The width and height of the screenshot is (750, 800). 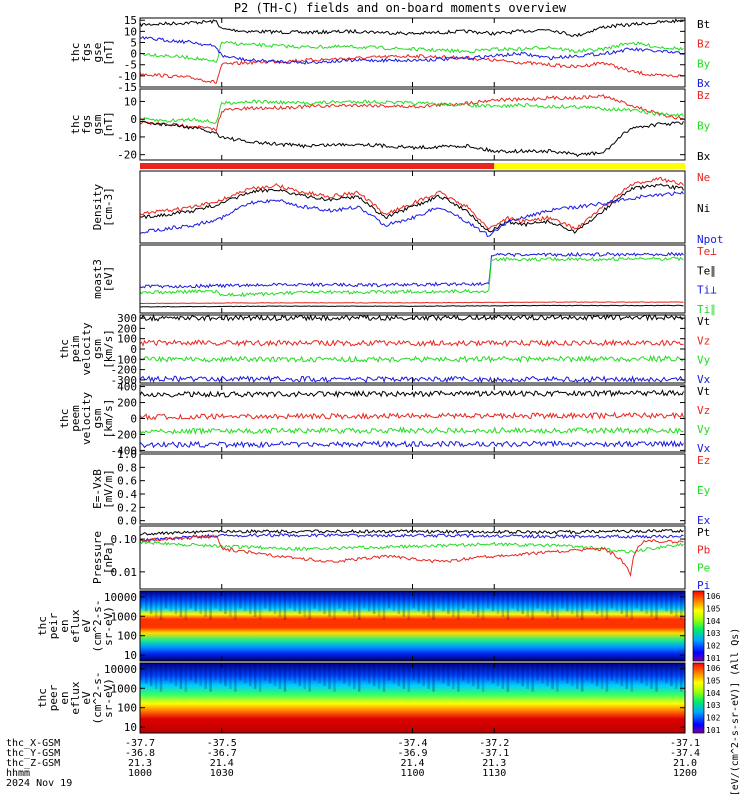 What do you see at coordinates (127, 339) in the screenshot?
I see `y-tick-label: 100` at bounding box center [127, 339].